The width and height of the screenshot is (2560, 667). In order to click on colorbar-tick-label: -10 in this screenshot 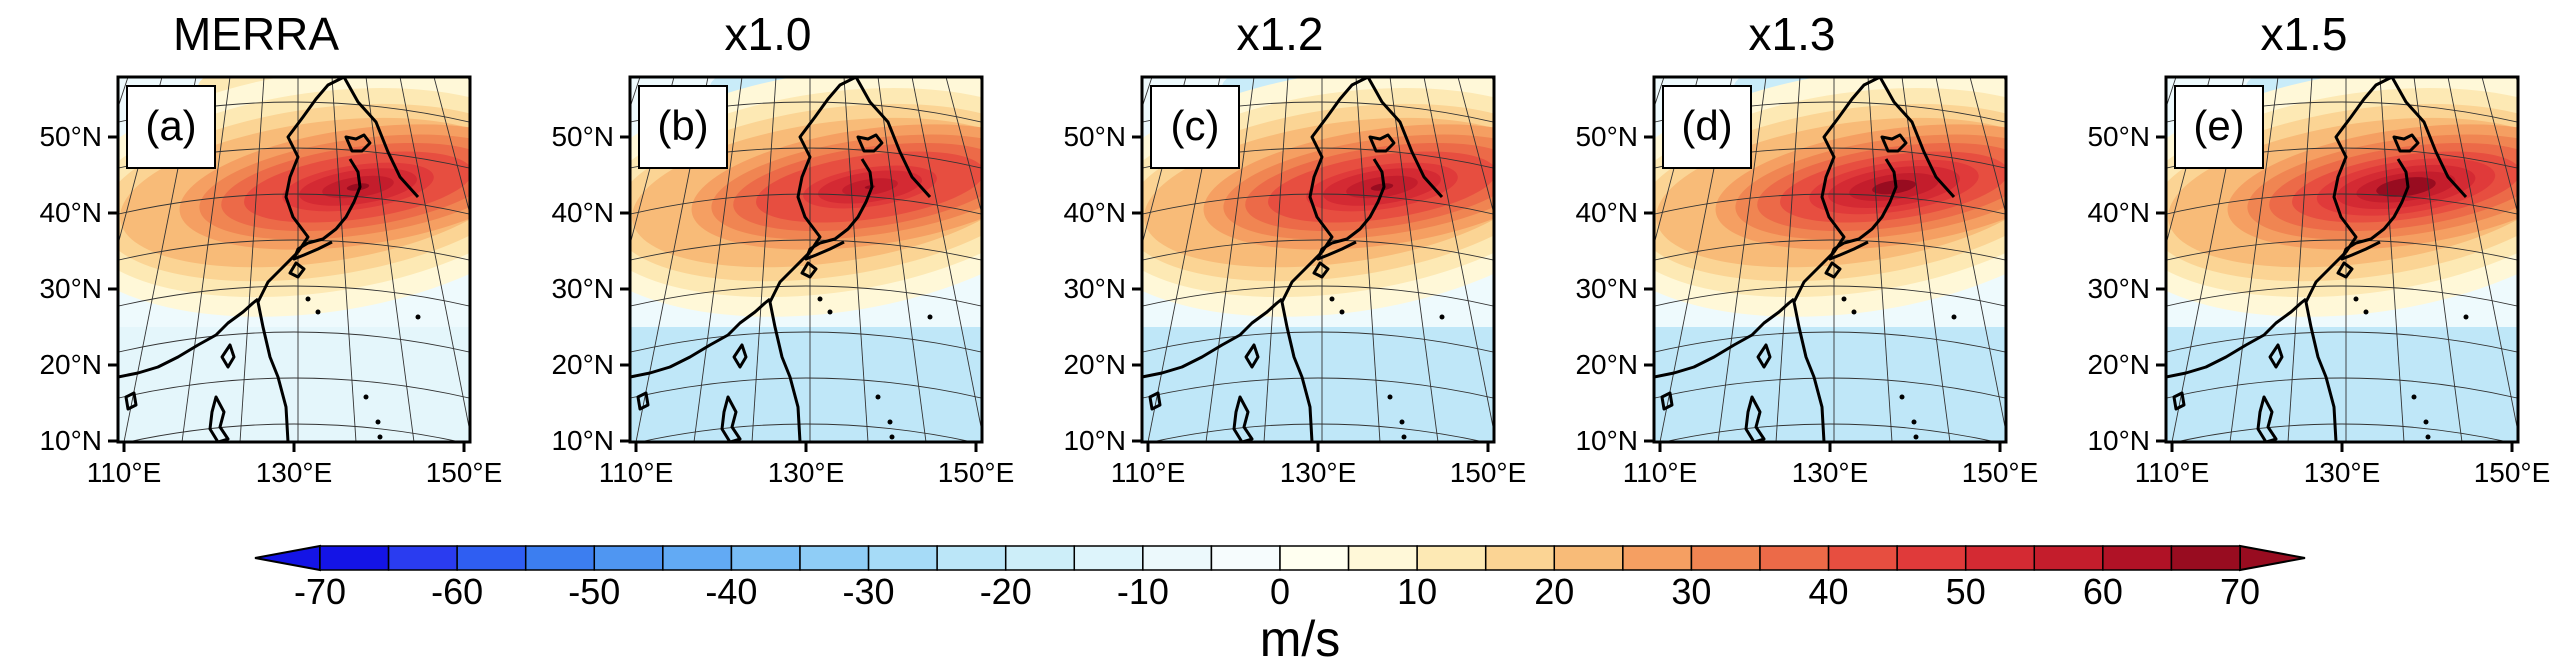, I will do `click(1142, 591)`.